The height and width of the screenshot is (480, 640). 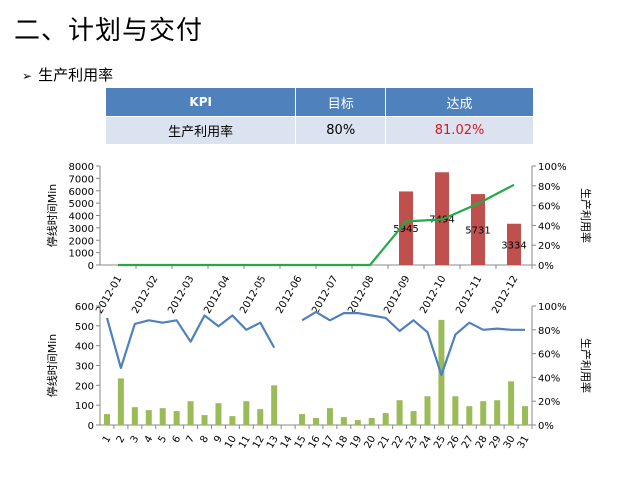 What do you see at coordinates (81, 241) in the screenshot?
I see `y-tick-label: 2000` at bounding box center [81, 241].